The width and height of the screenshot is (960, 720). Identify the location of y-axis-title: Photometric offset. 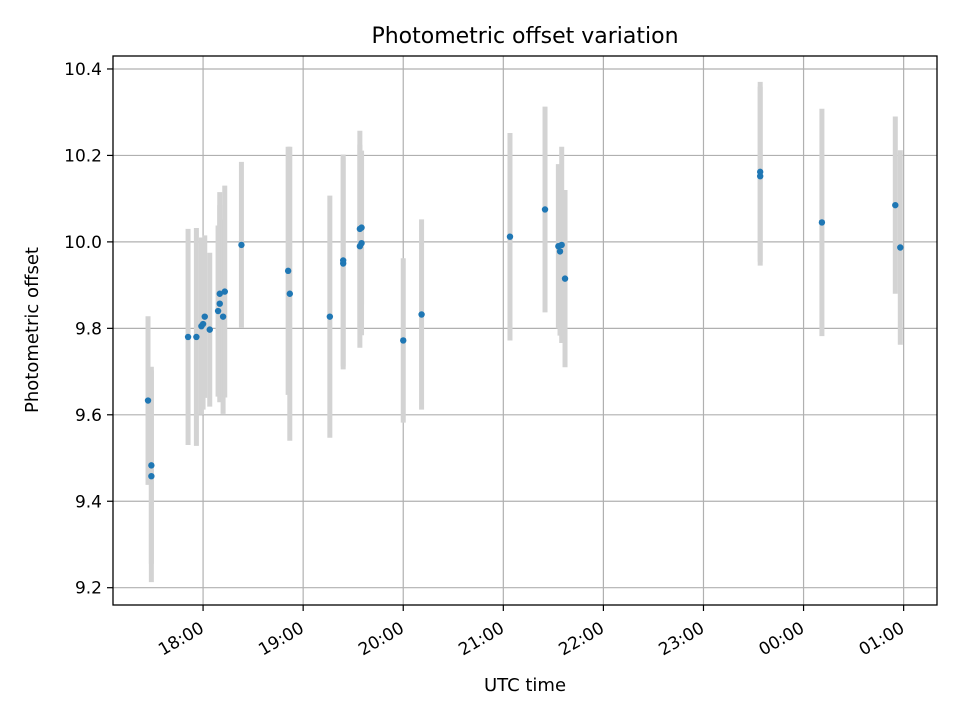
(32, 330).